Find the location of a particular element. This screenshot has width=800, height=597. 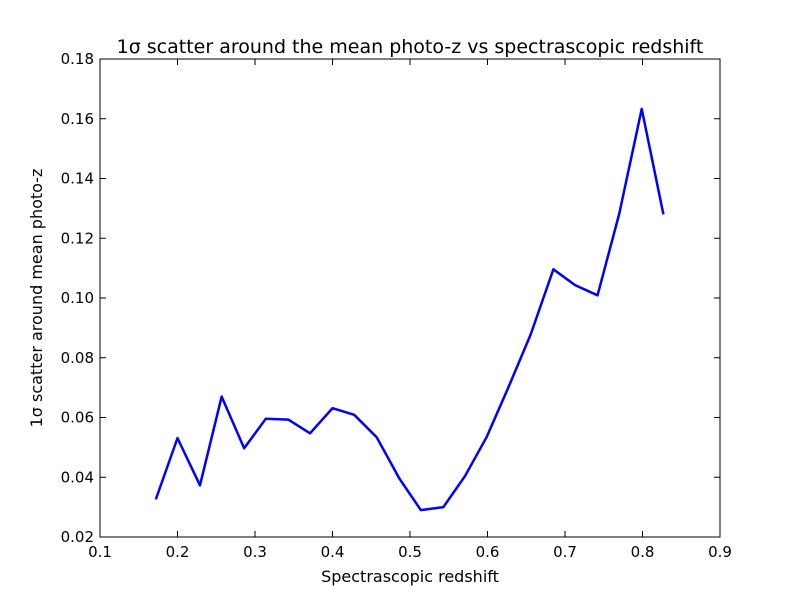

x-tick-label: 0.4 is located at coordinates (333, 552).